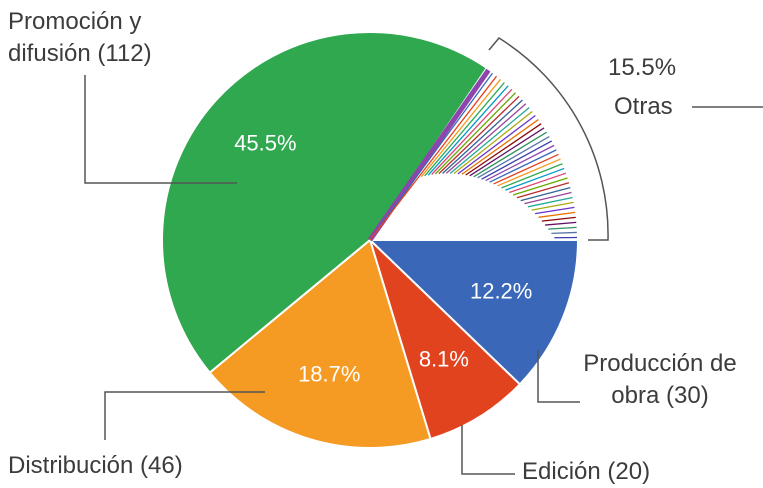  I want to click on value-label: 45.5%, so click(265, 143).